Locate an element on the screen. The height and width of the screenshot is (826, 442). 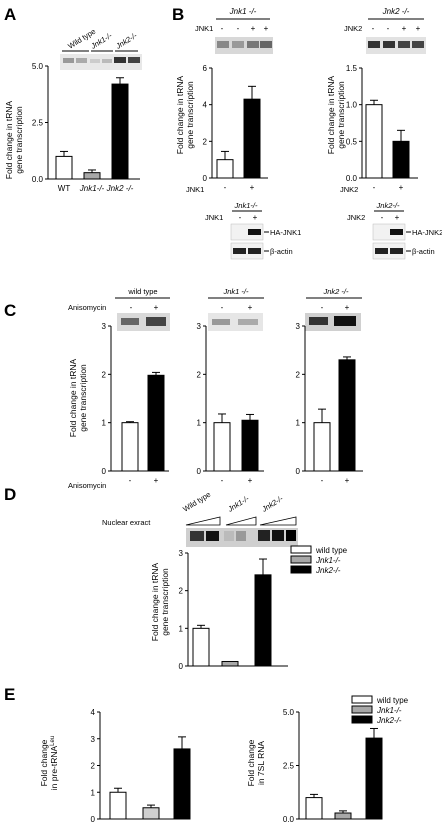
y-axis-label-a-1: Fold change in tRNA is located at coordinates (9, 139).